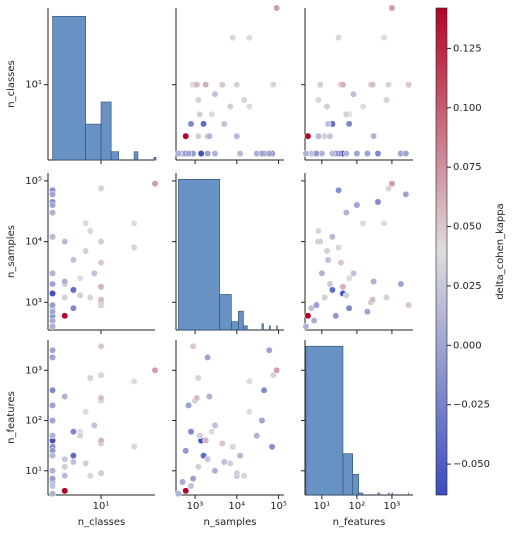 Image resolution: width=513 pixels, height=541 pixels. What do you see at coordinates (357, 84) in the screenshot?
I see `panel` at bounding box center [357, 84].